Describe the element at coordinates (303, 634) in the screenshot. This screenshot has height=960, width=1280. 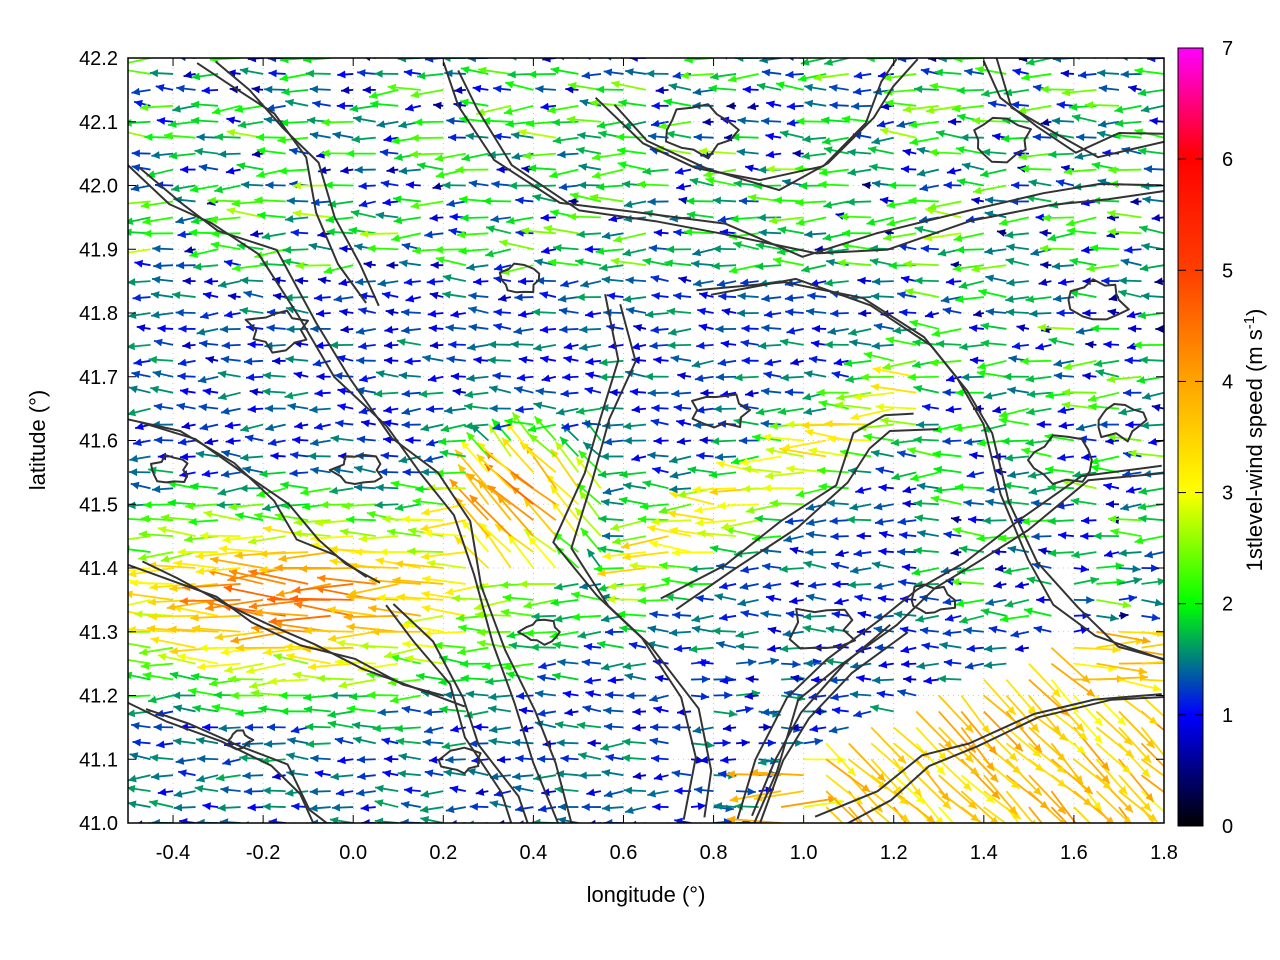
I see `contour-line` at that location.